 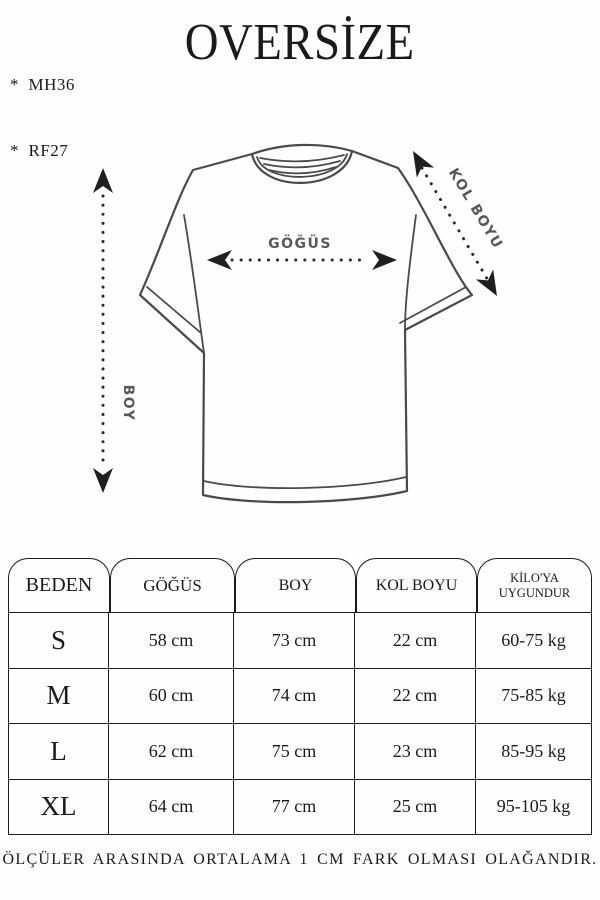 What do you see at coordinates (59, 751) in the screenshot?
I see `cell-size: L` at bounding box center [59, 751].